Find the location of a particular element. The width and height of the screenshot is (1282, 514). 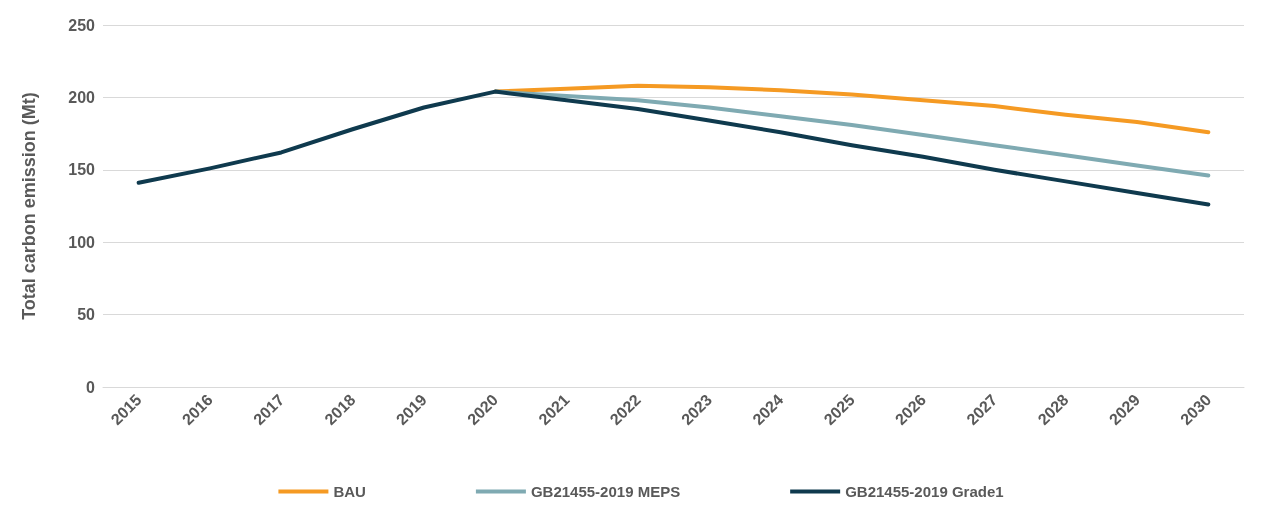

legend-label: BAU is located at coordinates (349, 491).